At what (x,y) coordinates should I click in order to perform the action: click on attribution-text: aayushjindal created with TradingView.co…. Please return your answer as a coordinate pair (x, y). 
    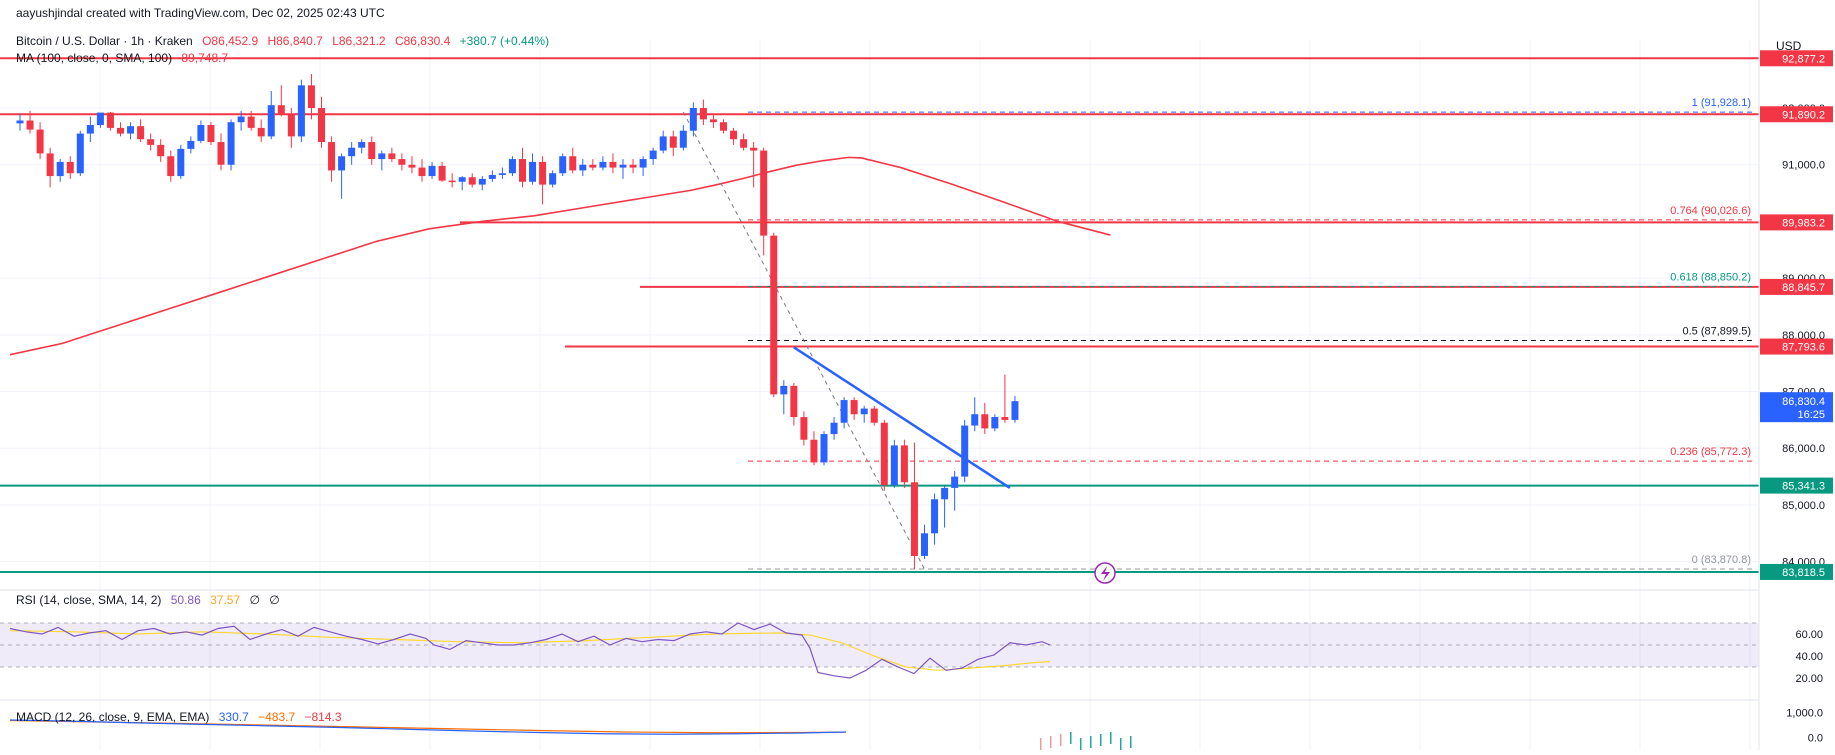
    Looking at the image, I should click on (200, 13).